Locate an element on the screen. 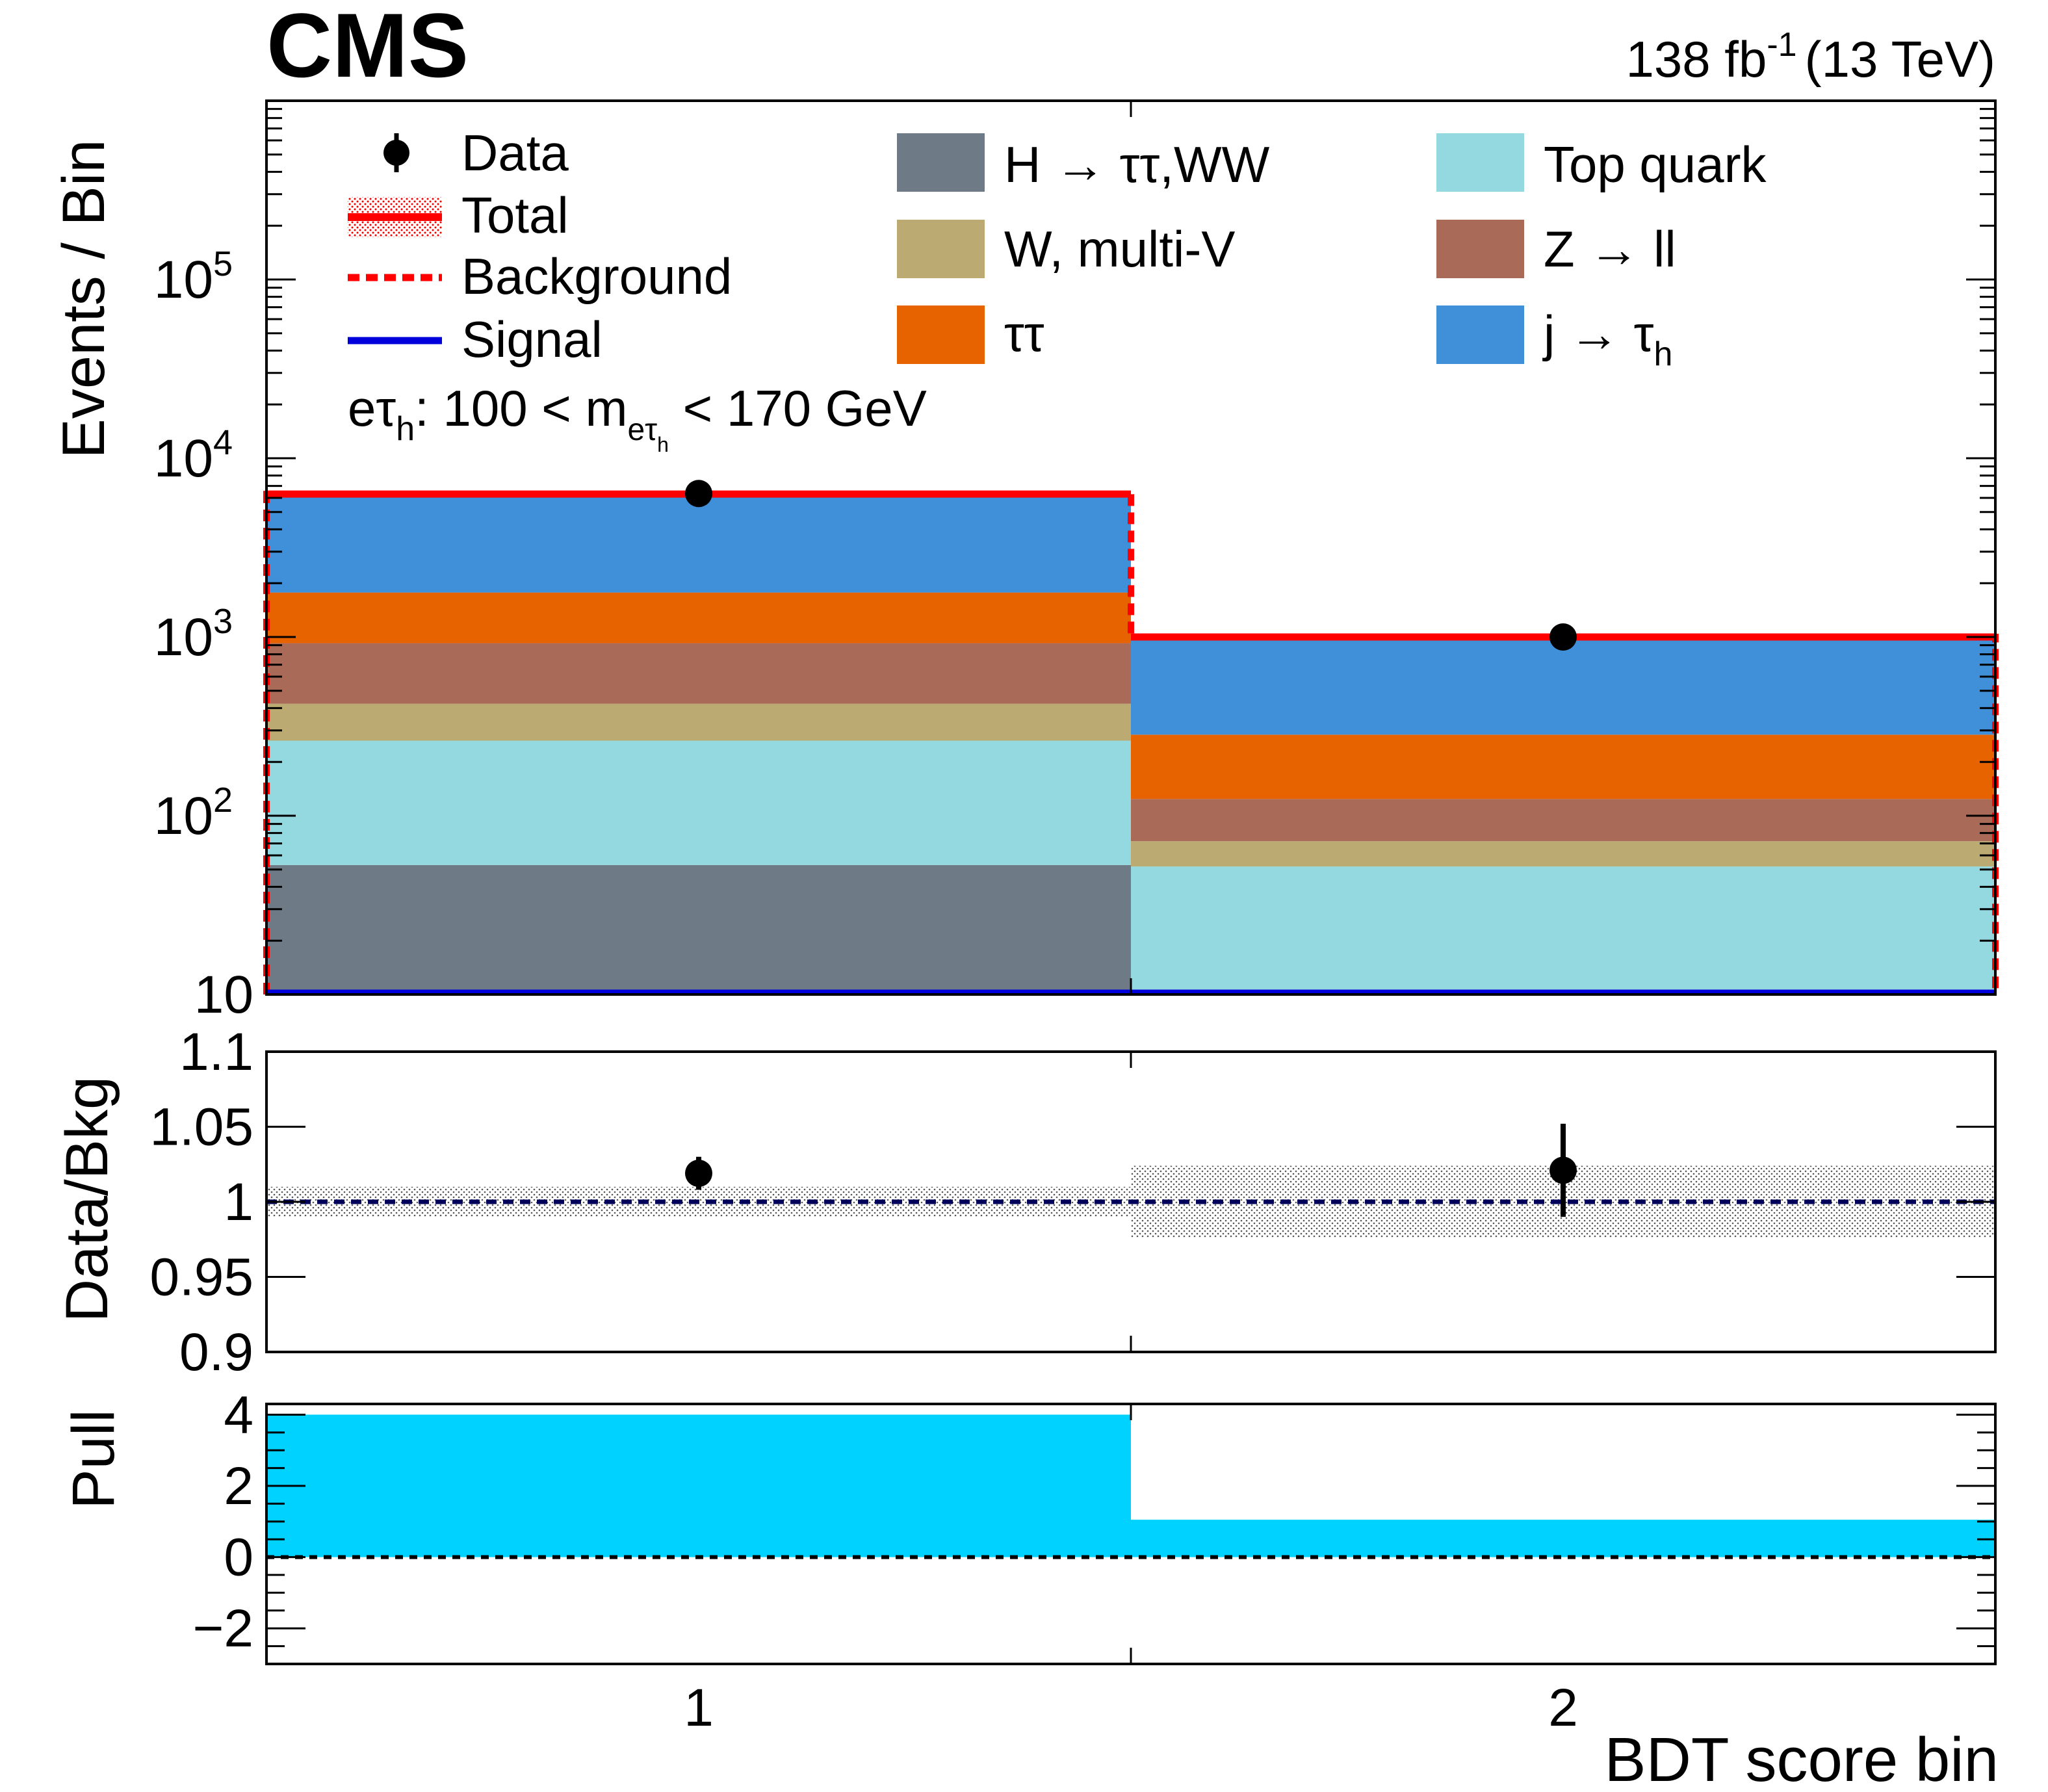 This screenshot has width=2048, height=1792. bar-top-bin2 is located at coordinates (1563, 930).